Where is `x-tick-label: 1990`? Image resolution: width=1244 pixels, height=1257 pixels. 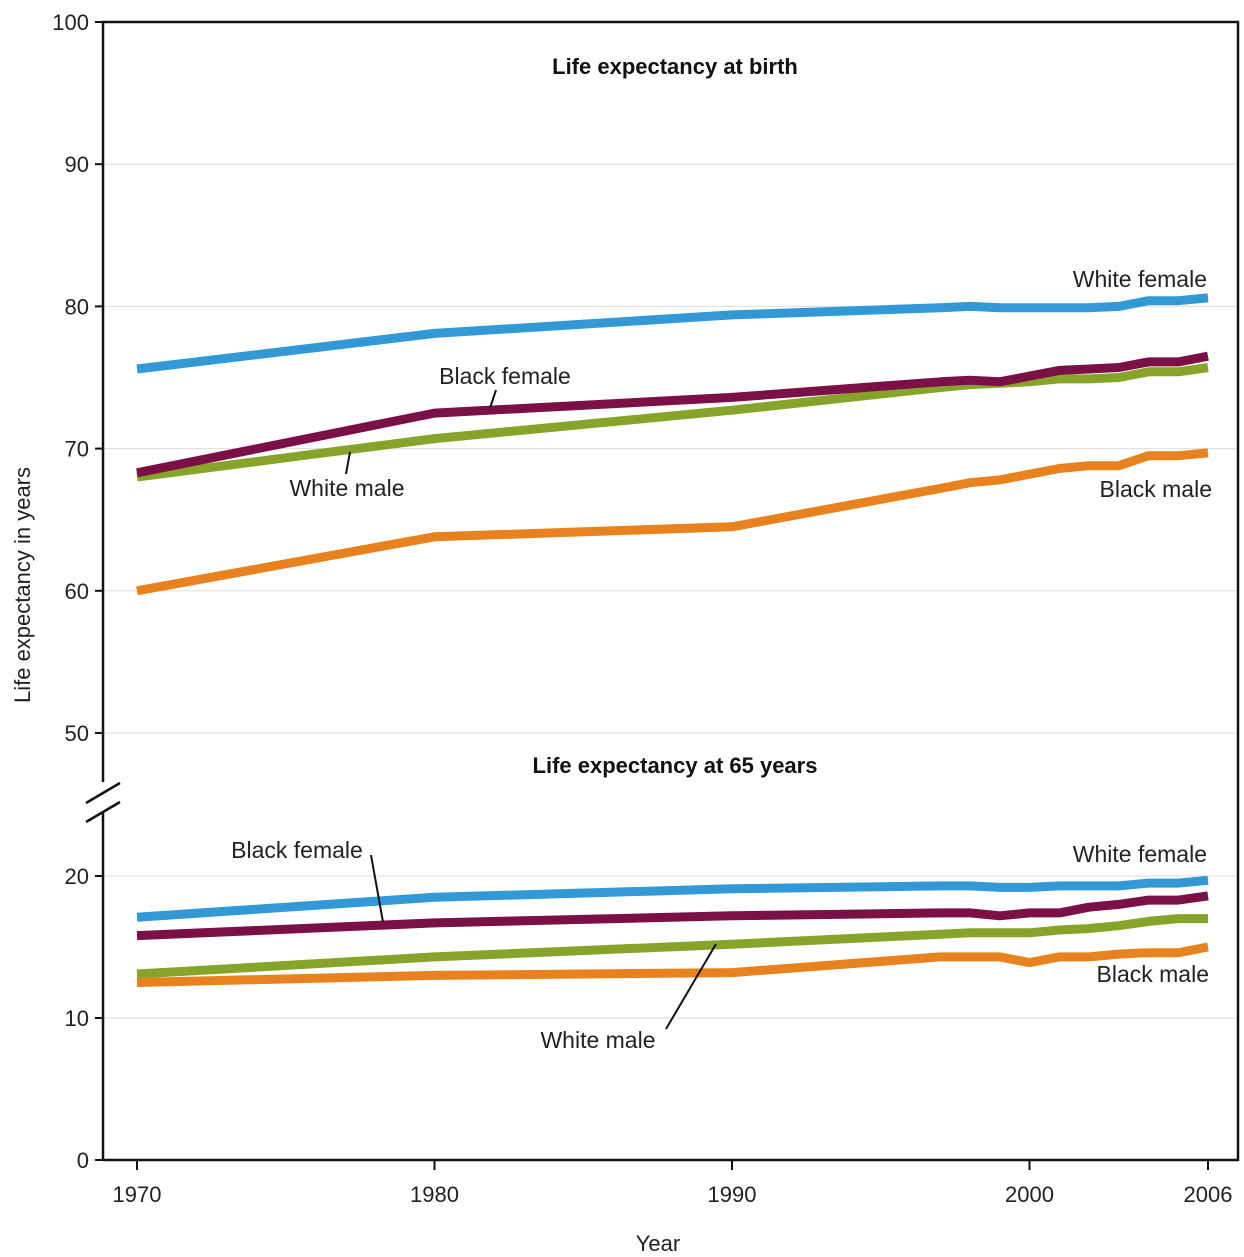 x-tick-label: 1990 is located at coordinates (732, 1194).